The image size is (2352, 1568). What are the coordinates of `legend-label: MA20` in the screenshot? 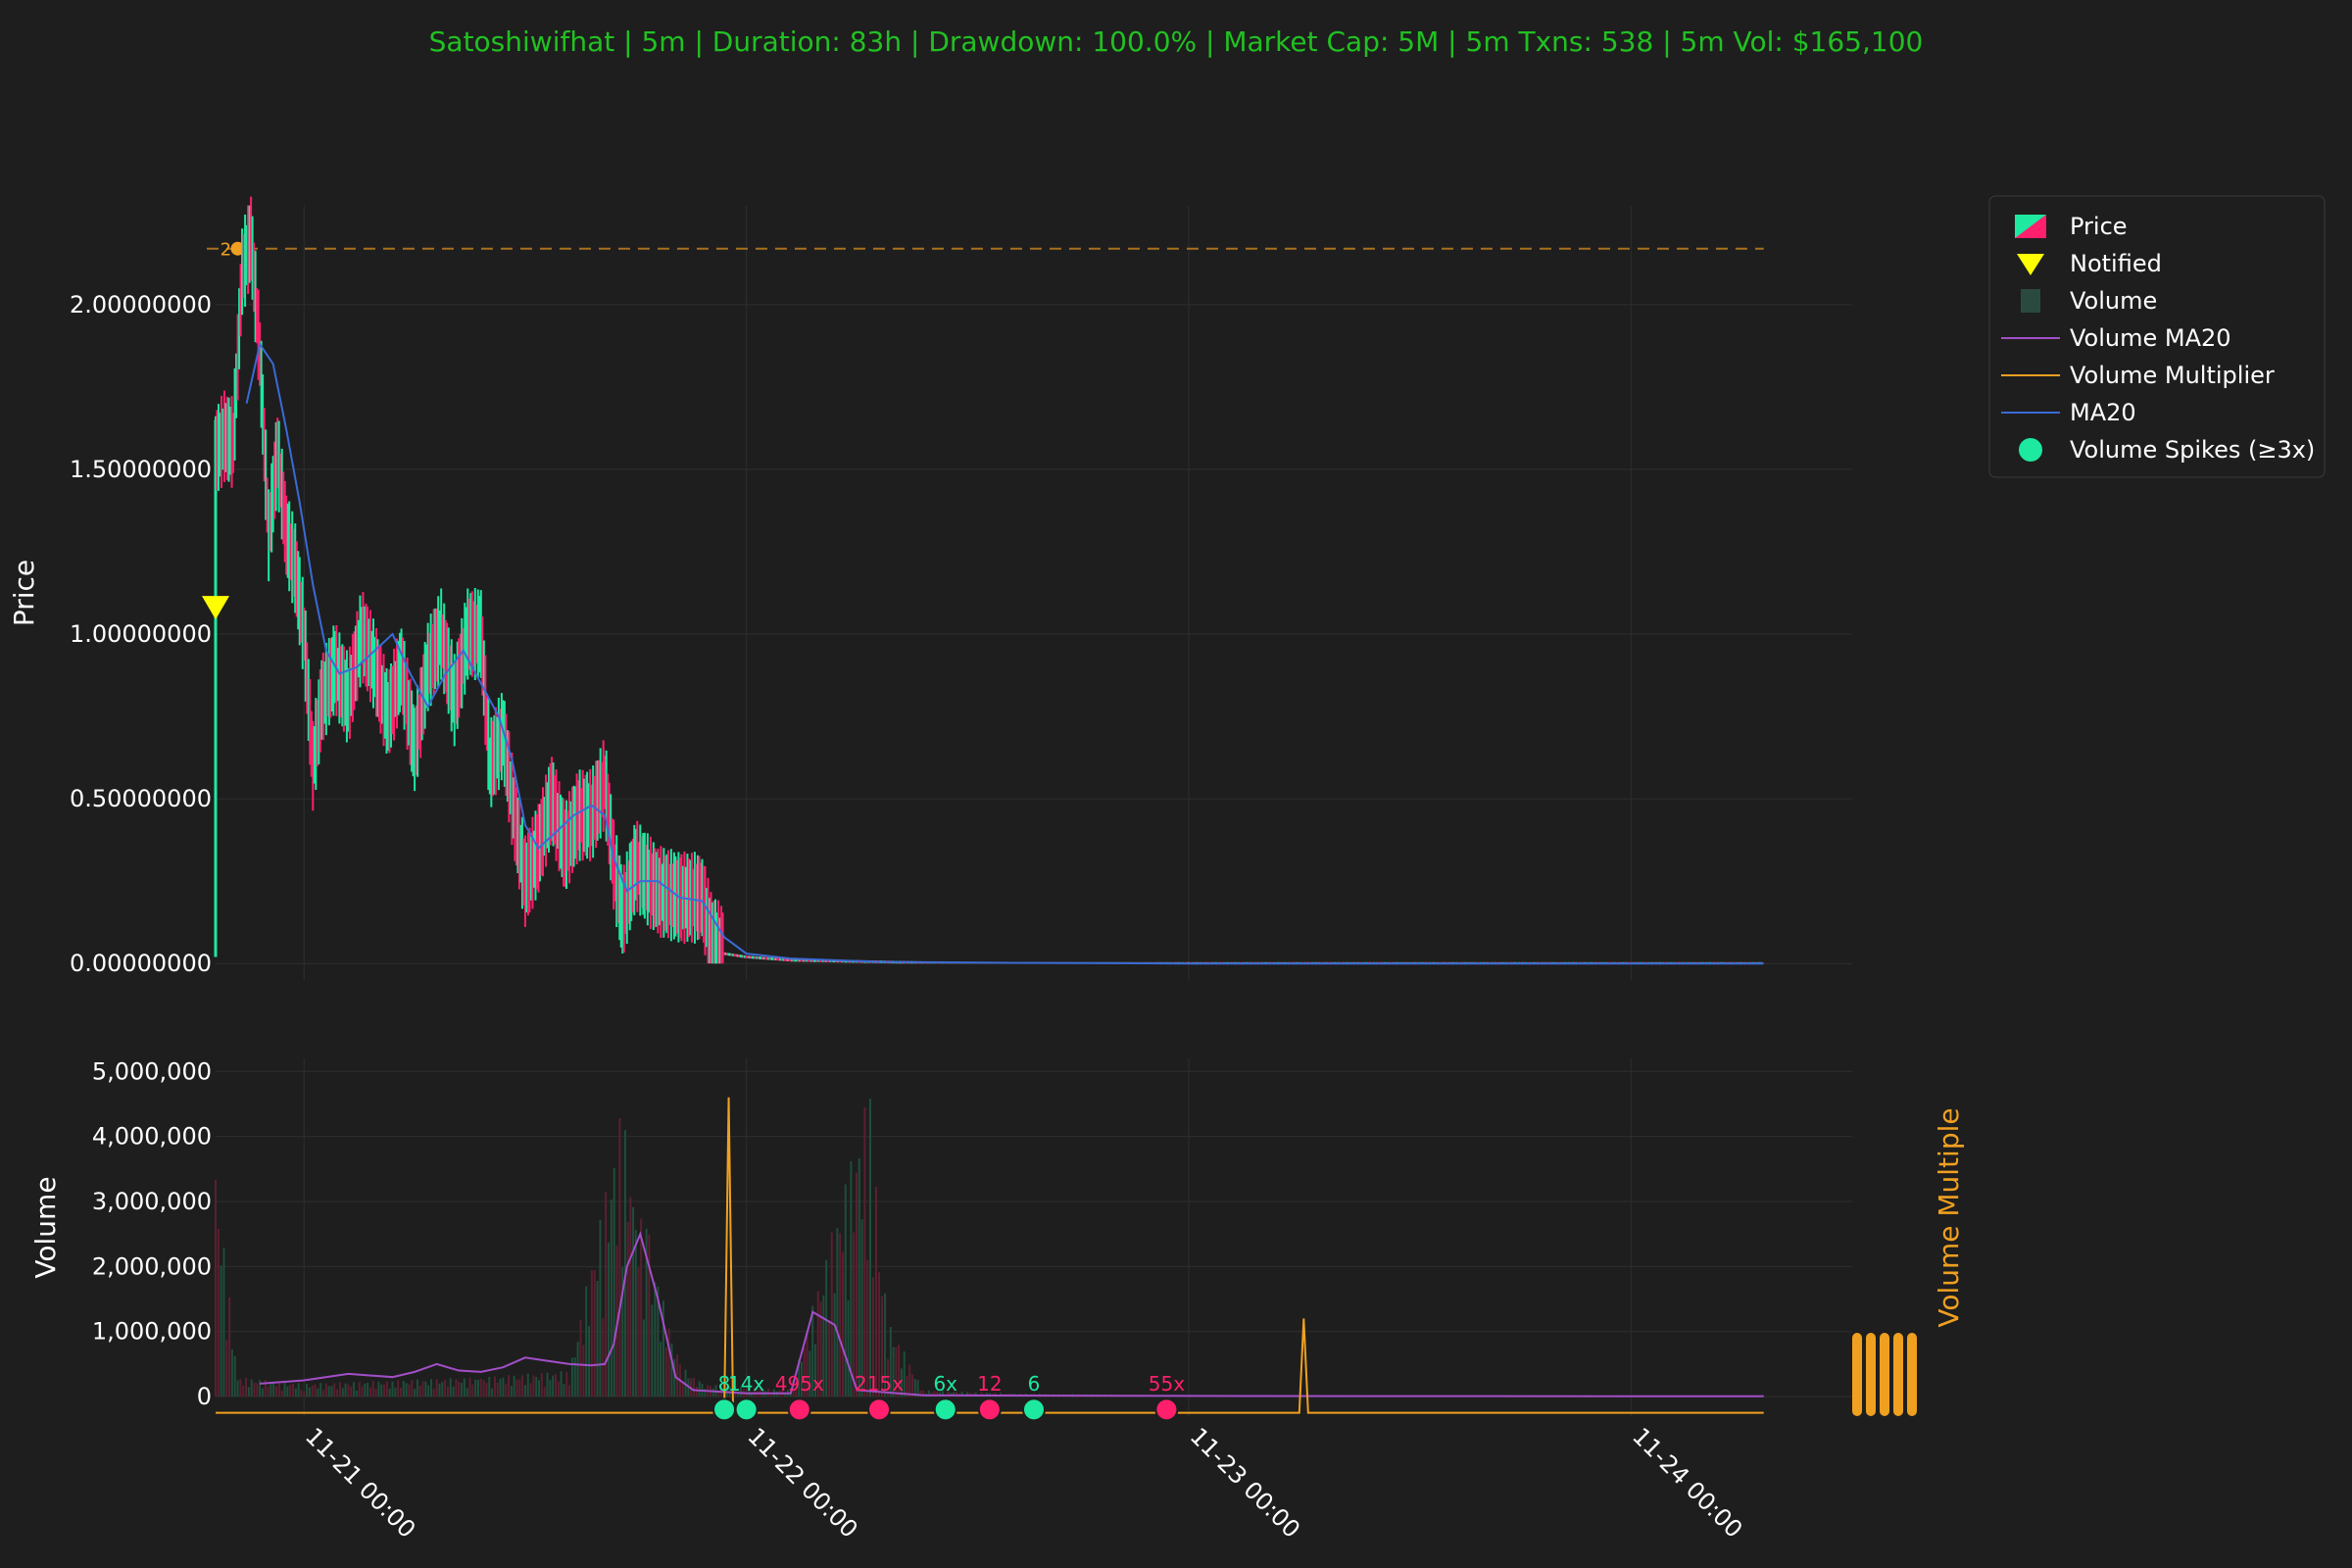 It's located at (2103, 412).